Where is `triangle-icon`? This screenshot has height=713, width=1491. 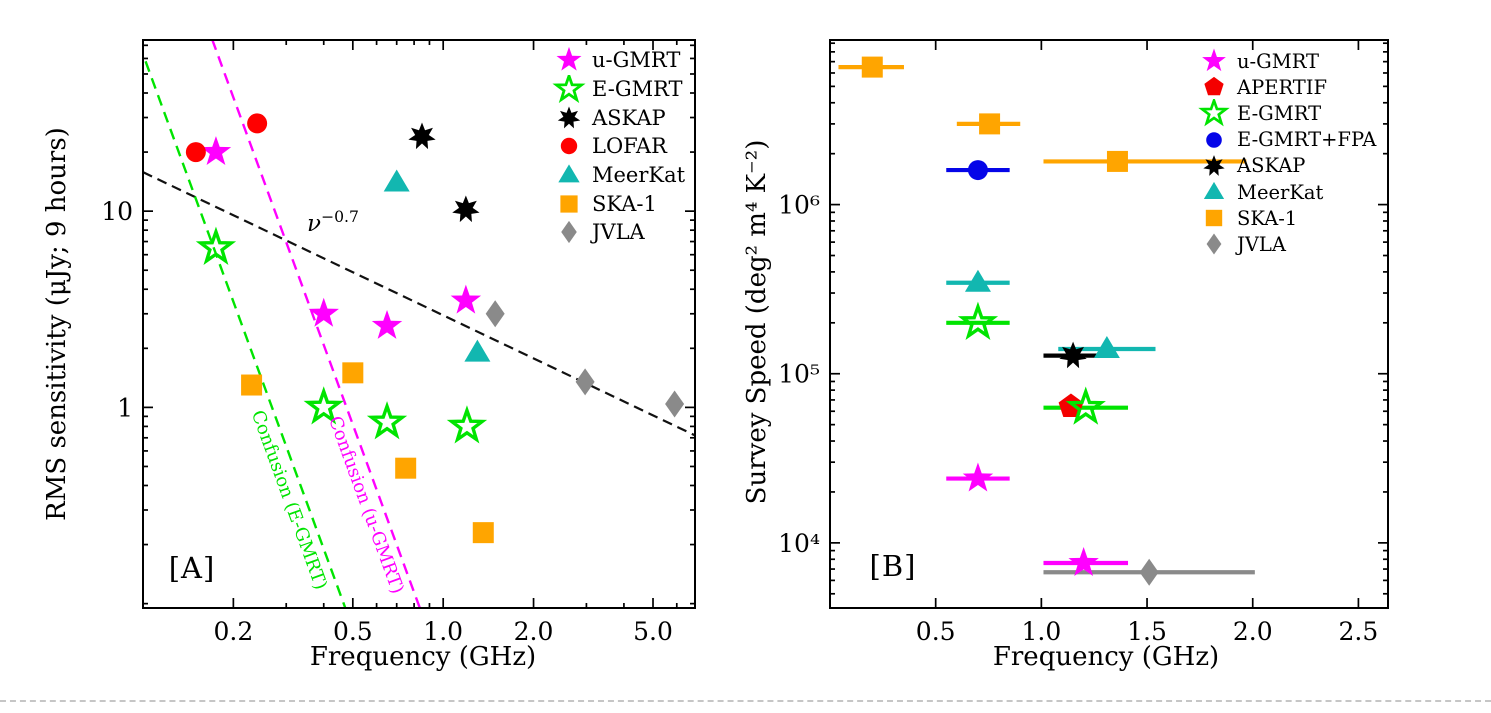
triangle-icon is located at coordinates (569, 173).